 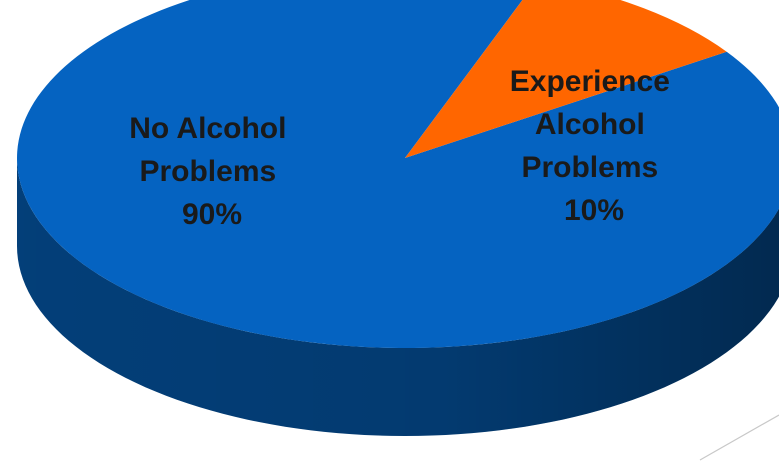 I want to click on slice-label-value: 10%, so click(x=594, y=210).